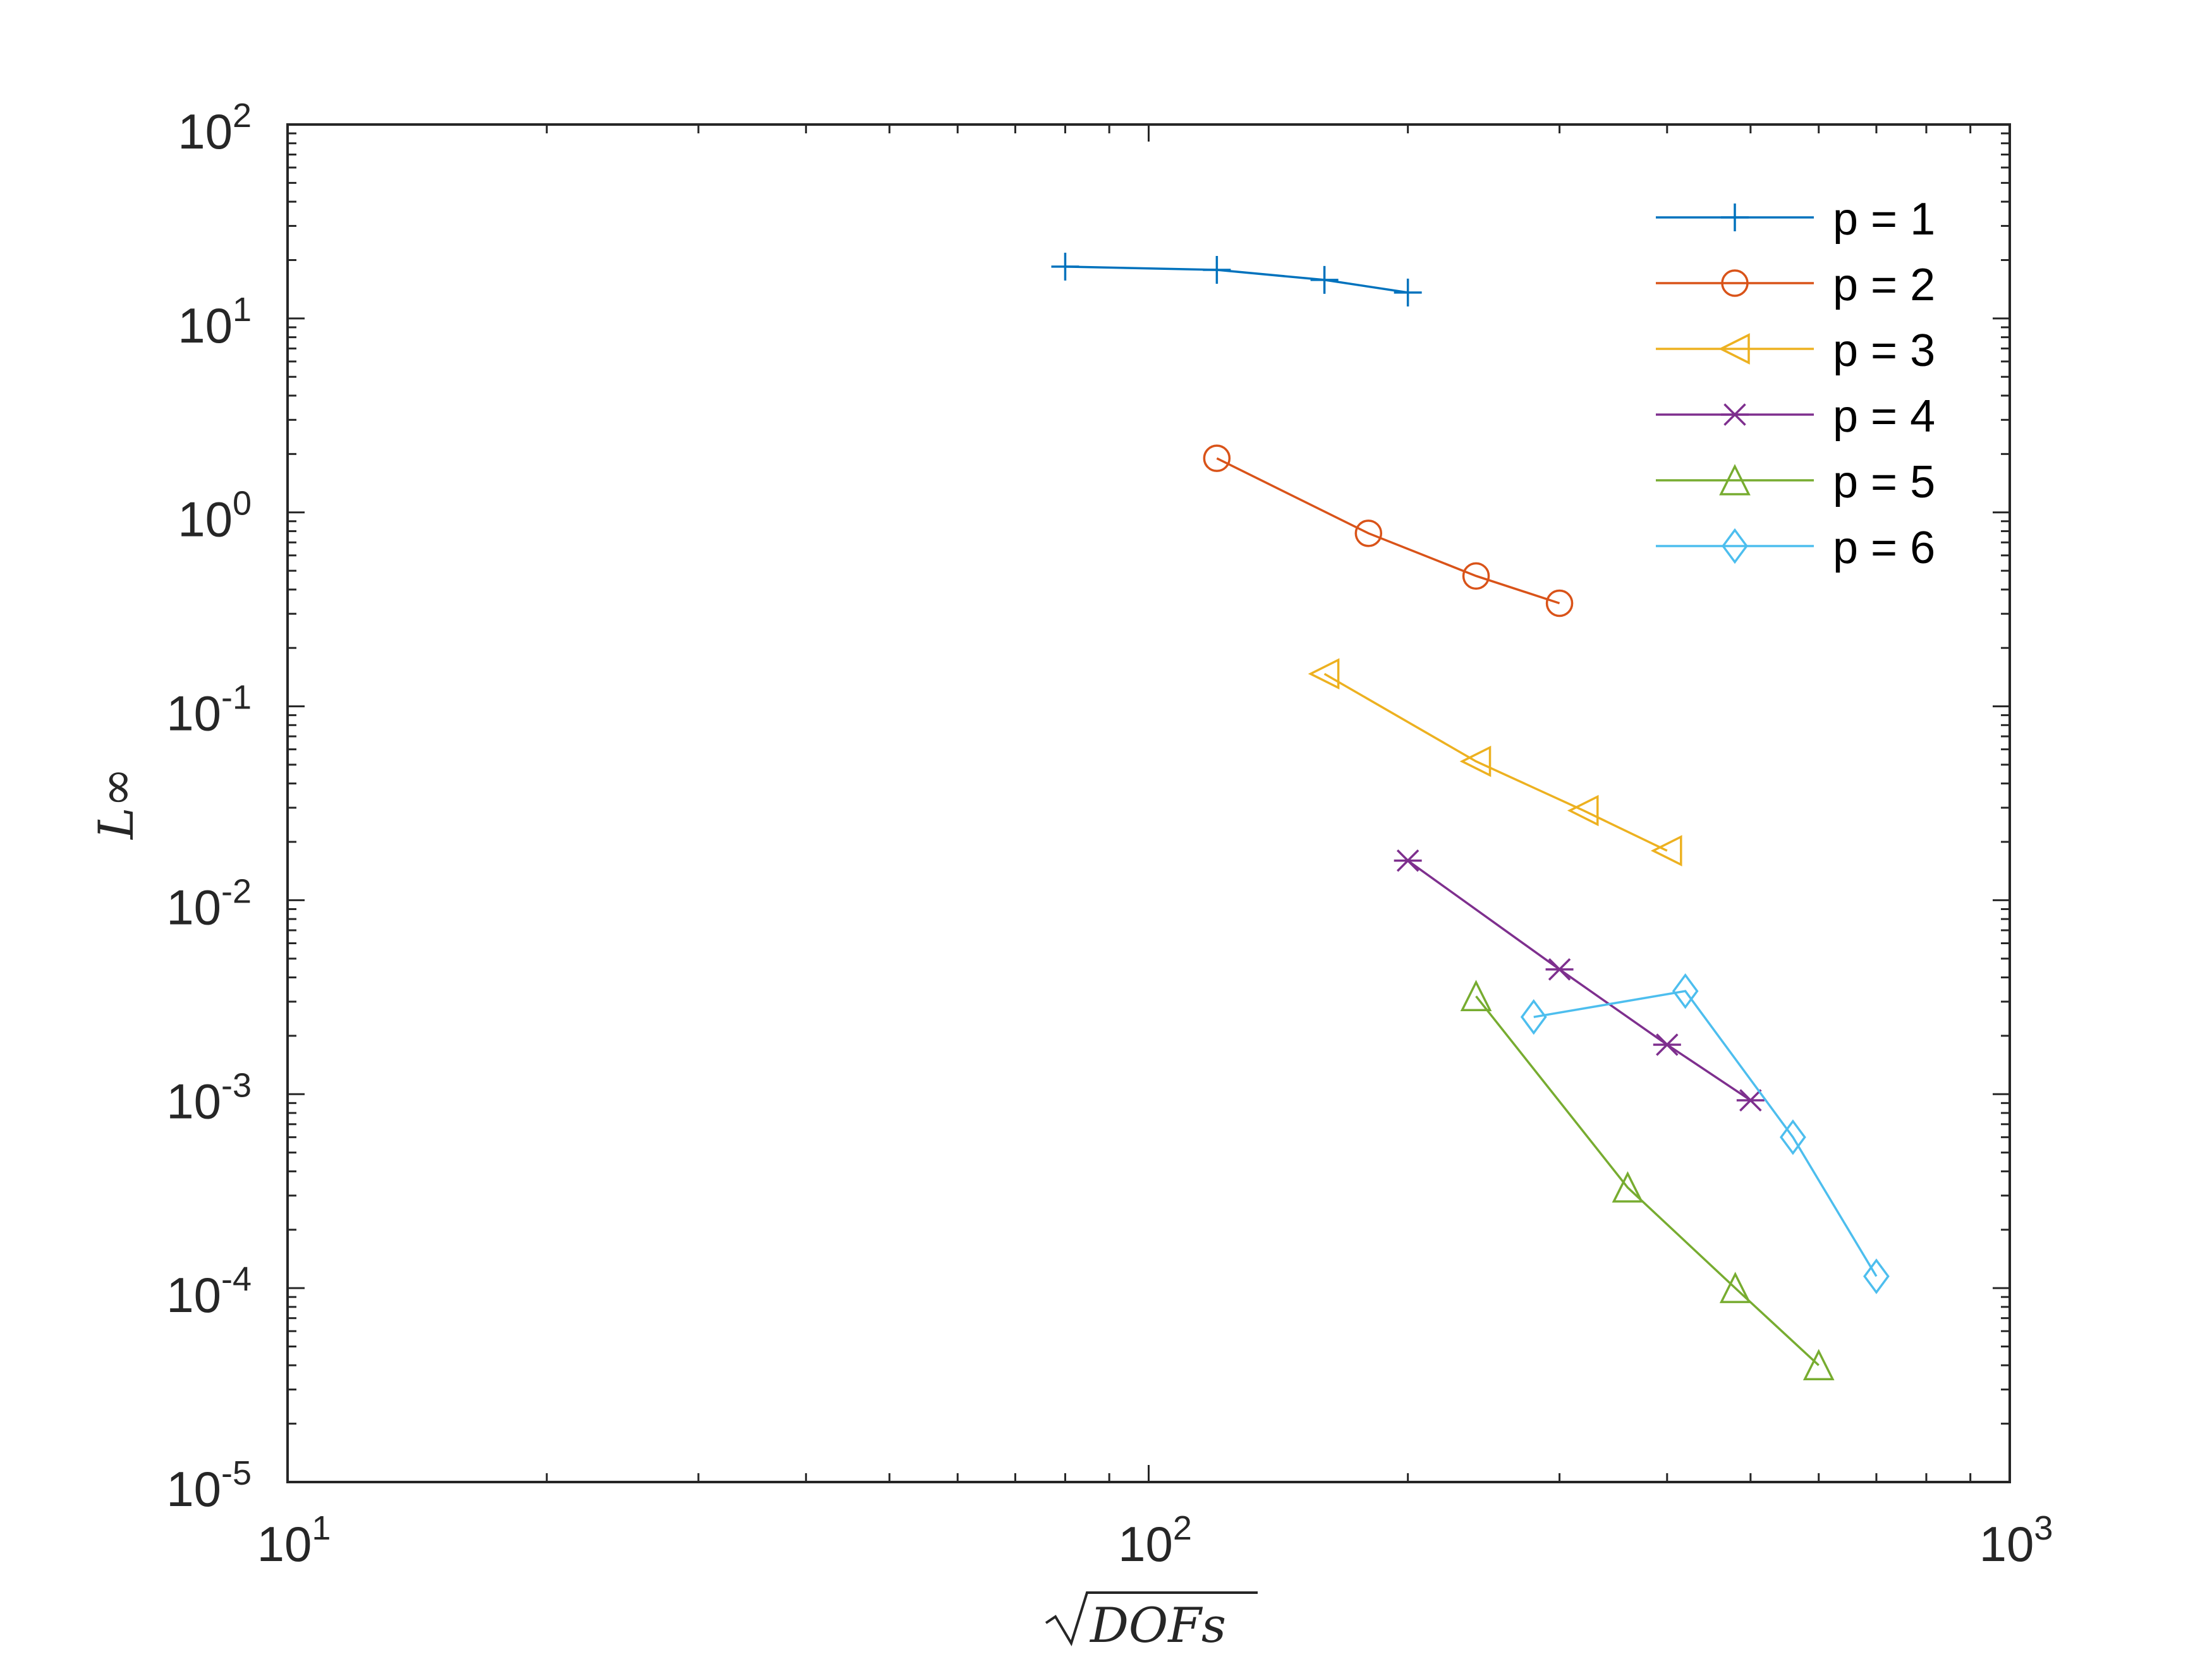 The image size is (2212, 1659). Describe the element at coordinates (1795, 482) in the screenshot. I see `legend-entry-5: p = 5` at that location.